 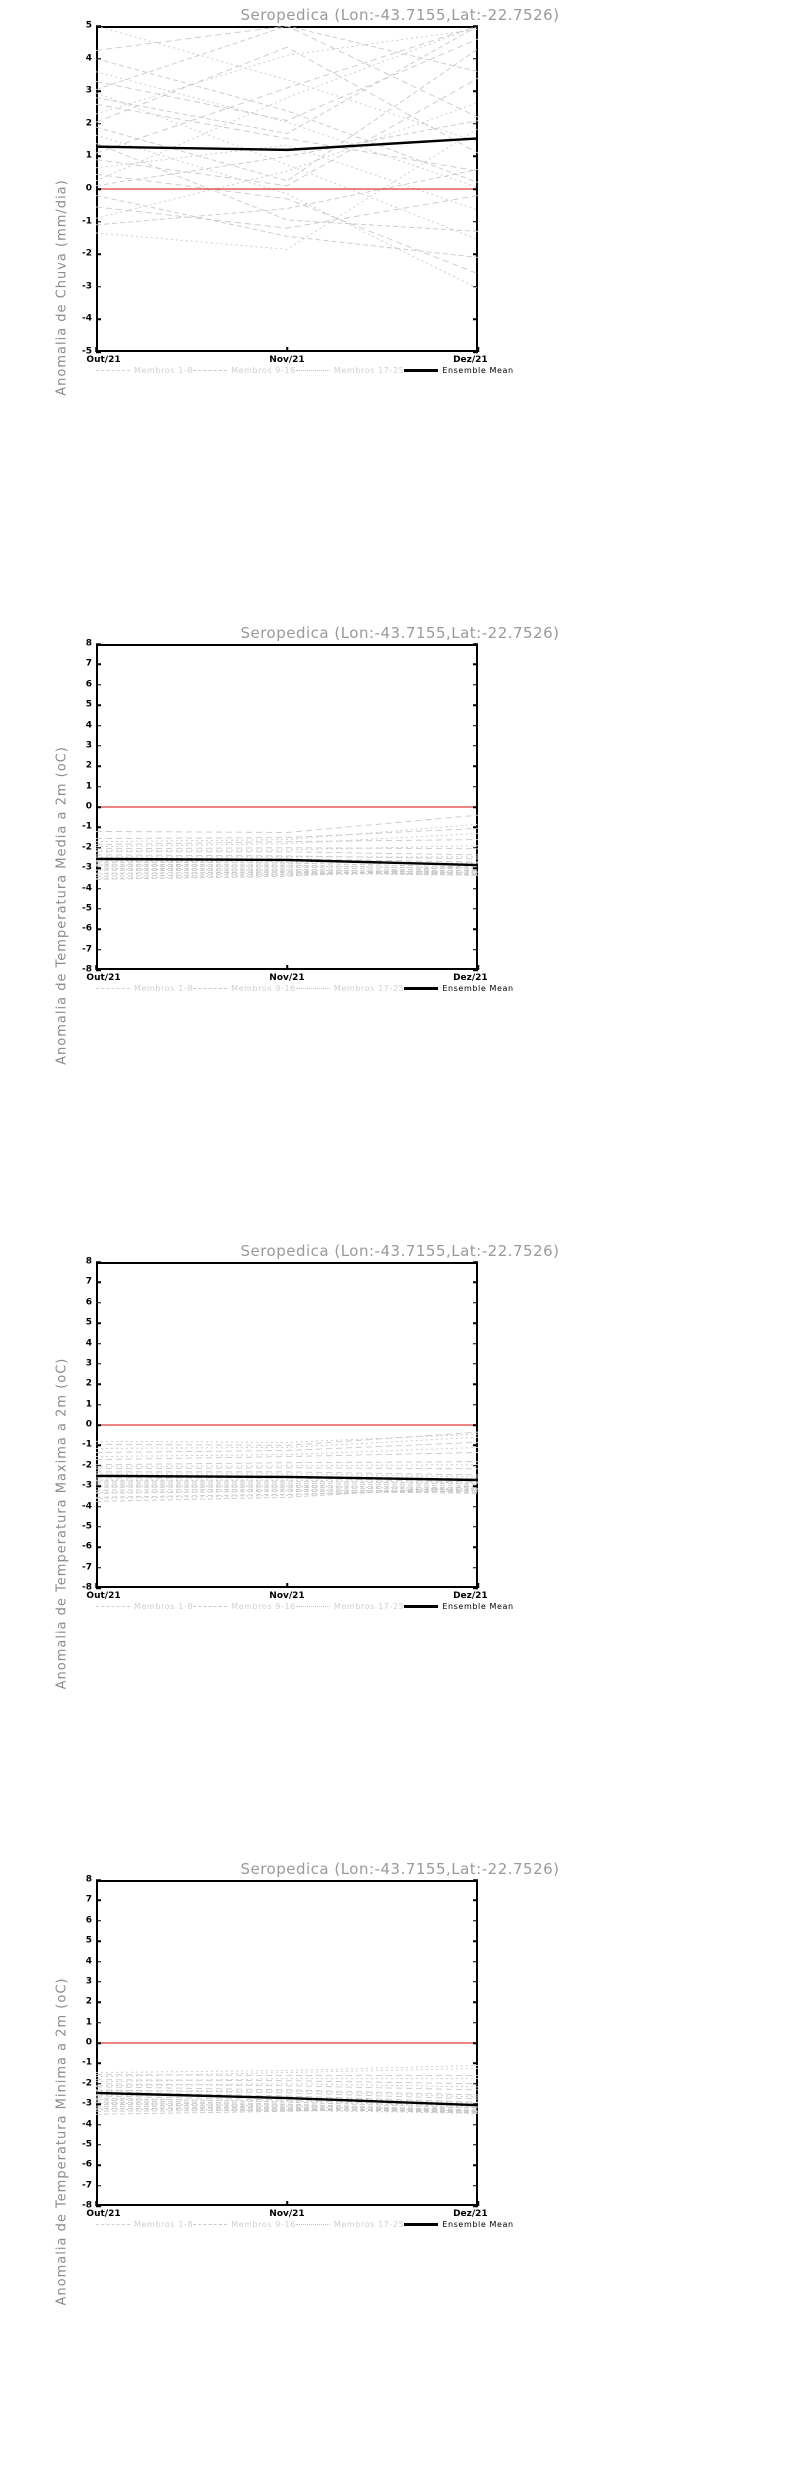 What do you see at coordinates (88, 90) in the screenshot?
I see `y-tick-label: 3` at bounding box center [88, 90].